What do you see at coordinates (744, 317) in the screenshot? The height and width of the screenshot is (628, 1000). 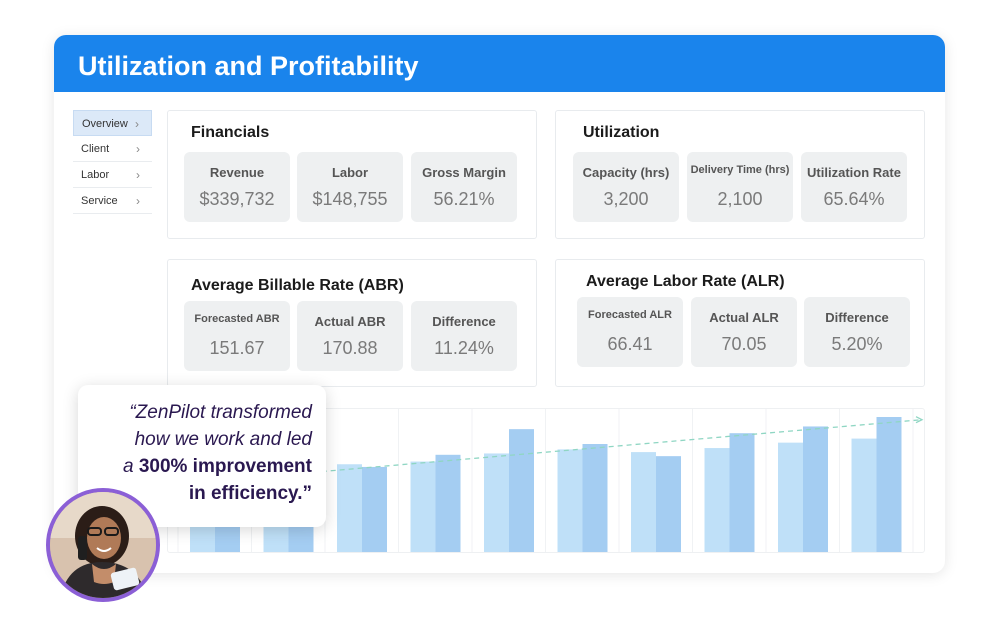 I see `tile-label: Actual ALR` at bounding box center [744, 317].